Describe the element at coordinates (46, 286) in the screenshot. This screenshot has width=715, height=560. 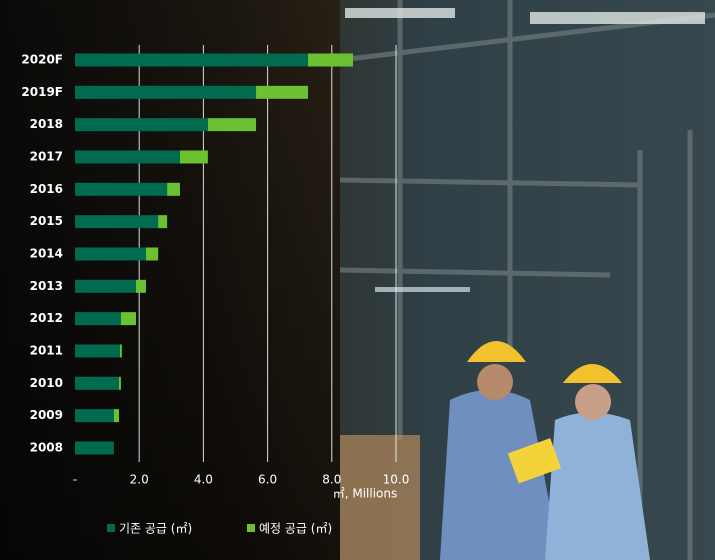
I see `y-tick-label: 2013` at that location.